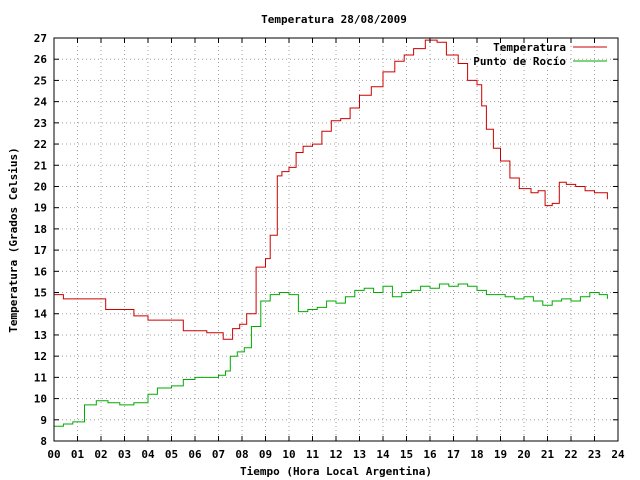 This screenshot has height=480, width=640. I want to click on x-tick-label: 12, so click(335, 454).